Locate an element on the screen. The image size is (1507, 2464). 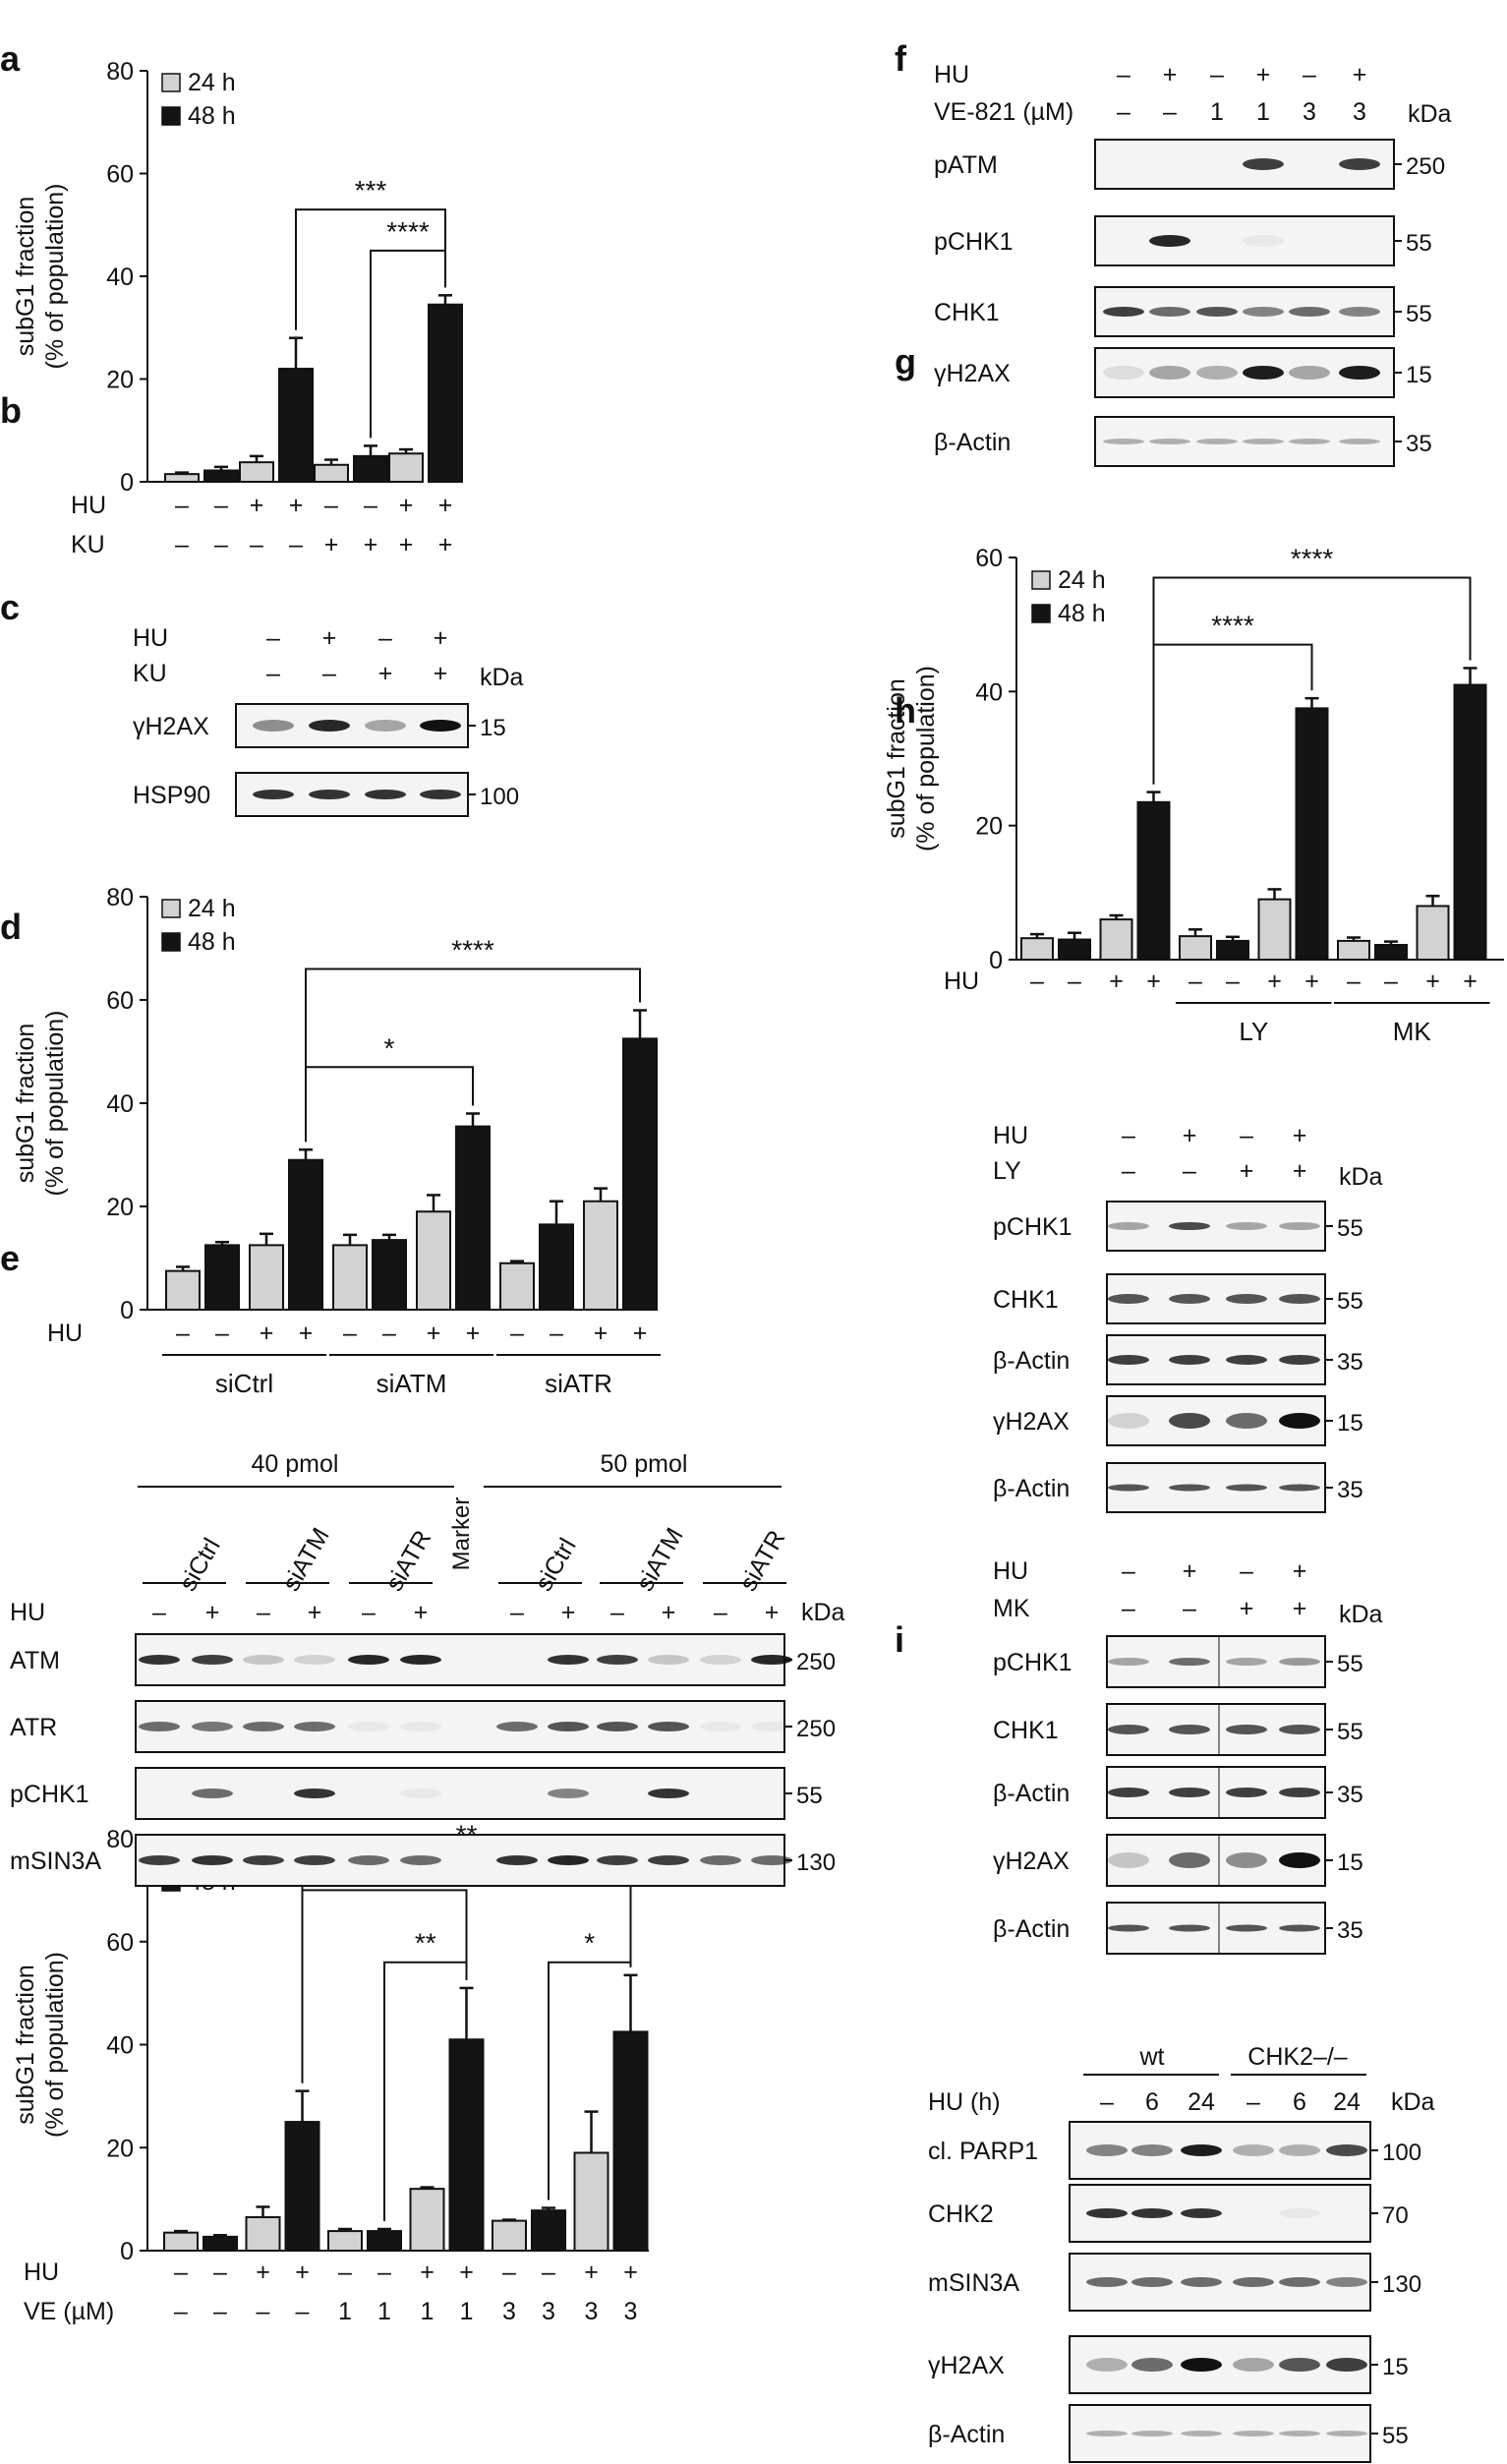
si-label: siATR is located at coordinates (408, 1561).